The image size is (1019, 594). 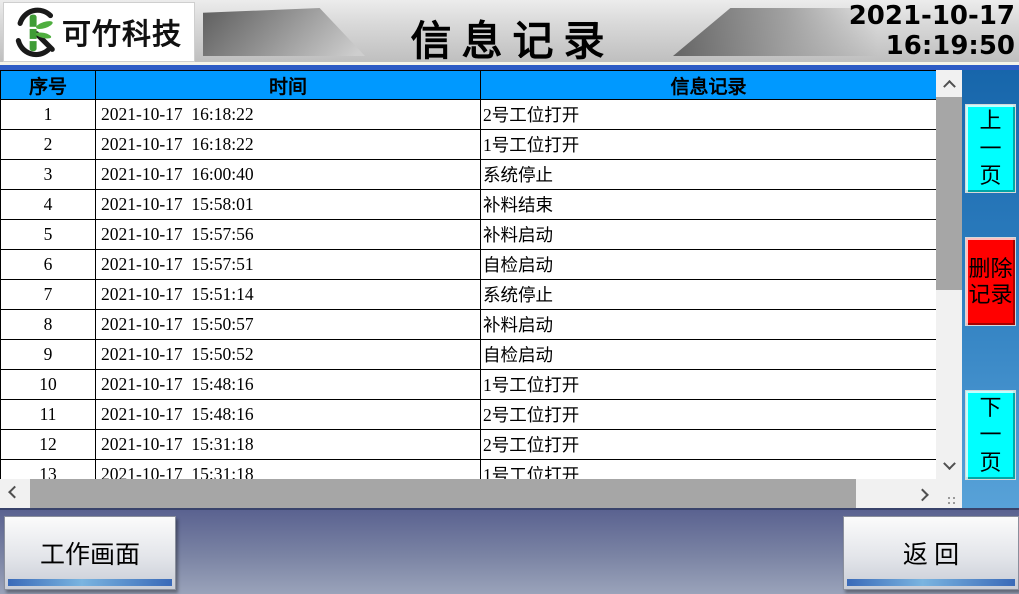 I want to click on date-text: 2021-10-17, so click(x=931, y=16).